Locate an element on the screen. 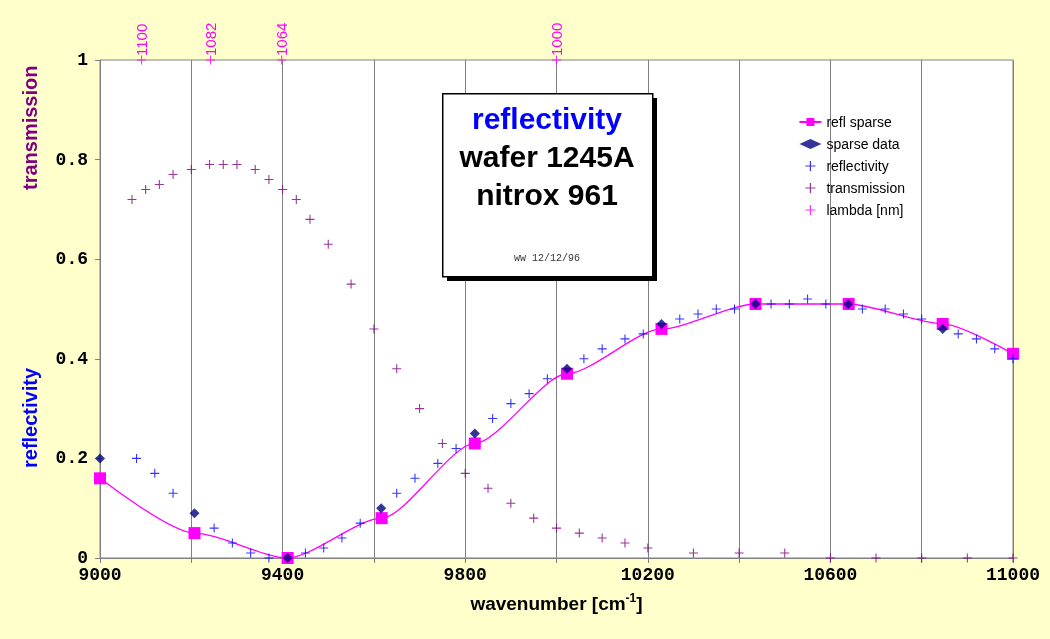 The height and width of the screenshot is (639, 1050). annotation: ww 12/12/96 is located at coordinates (547, 258).